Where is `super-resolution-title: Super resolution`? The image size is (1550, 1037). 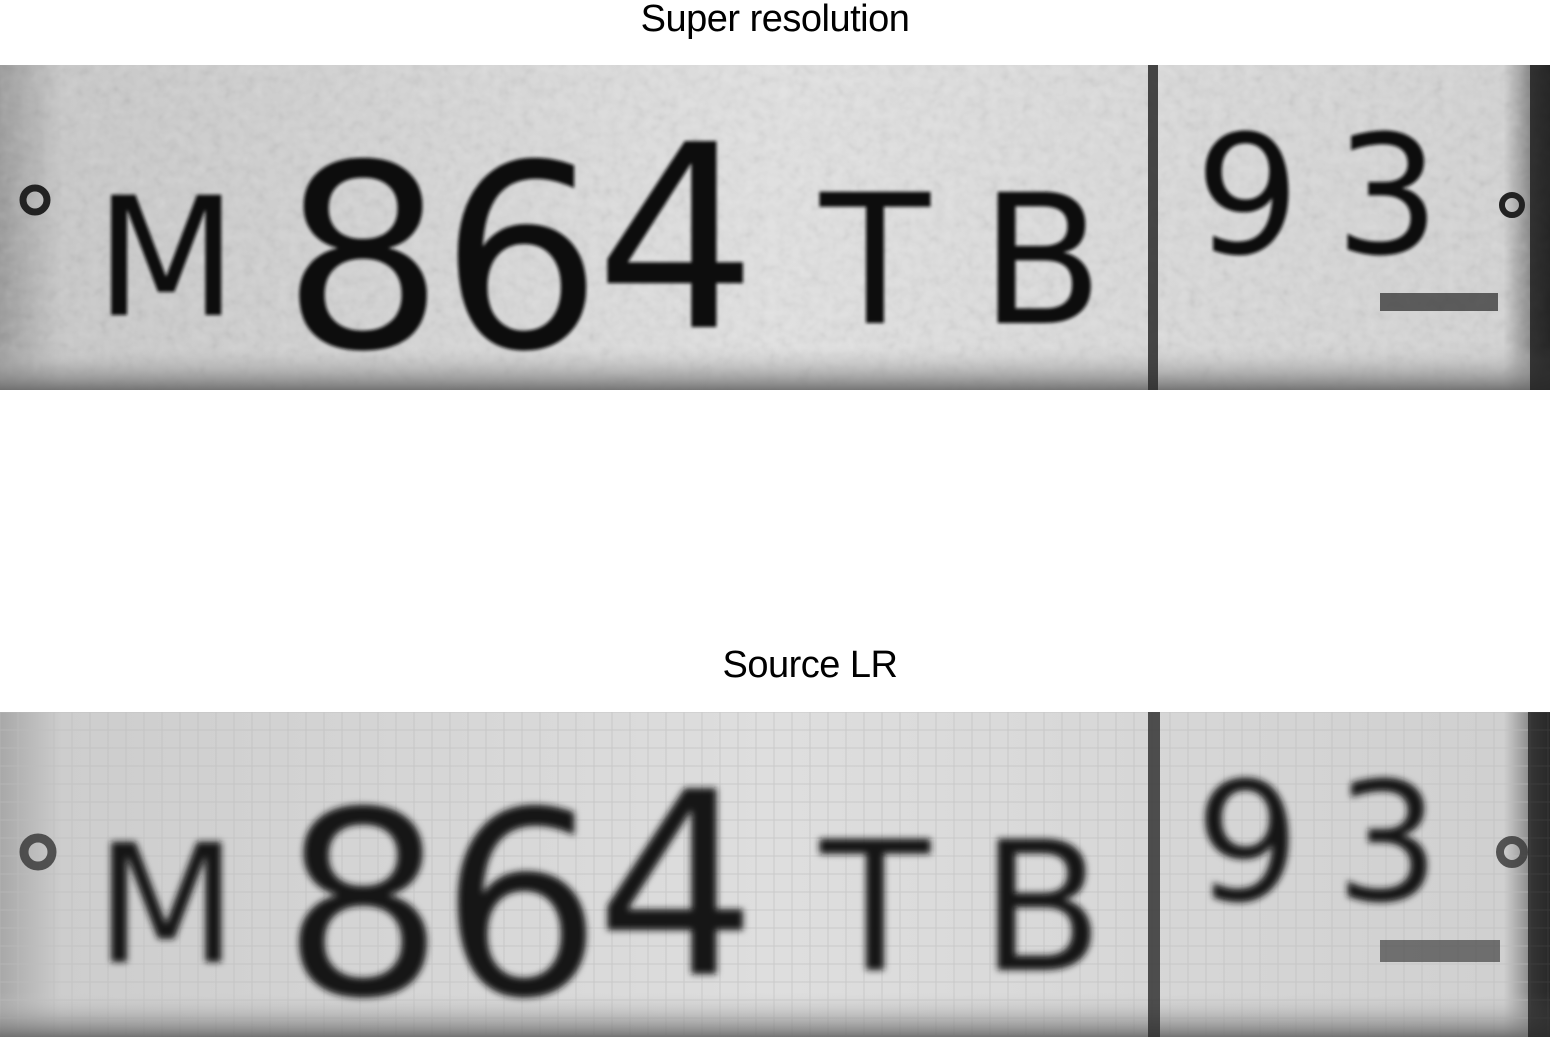
super-resolution-title: Super resolution is located at coordinates (775, 20).